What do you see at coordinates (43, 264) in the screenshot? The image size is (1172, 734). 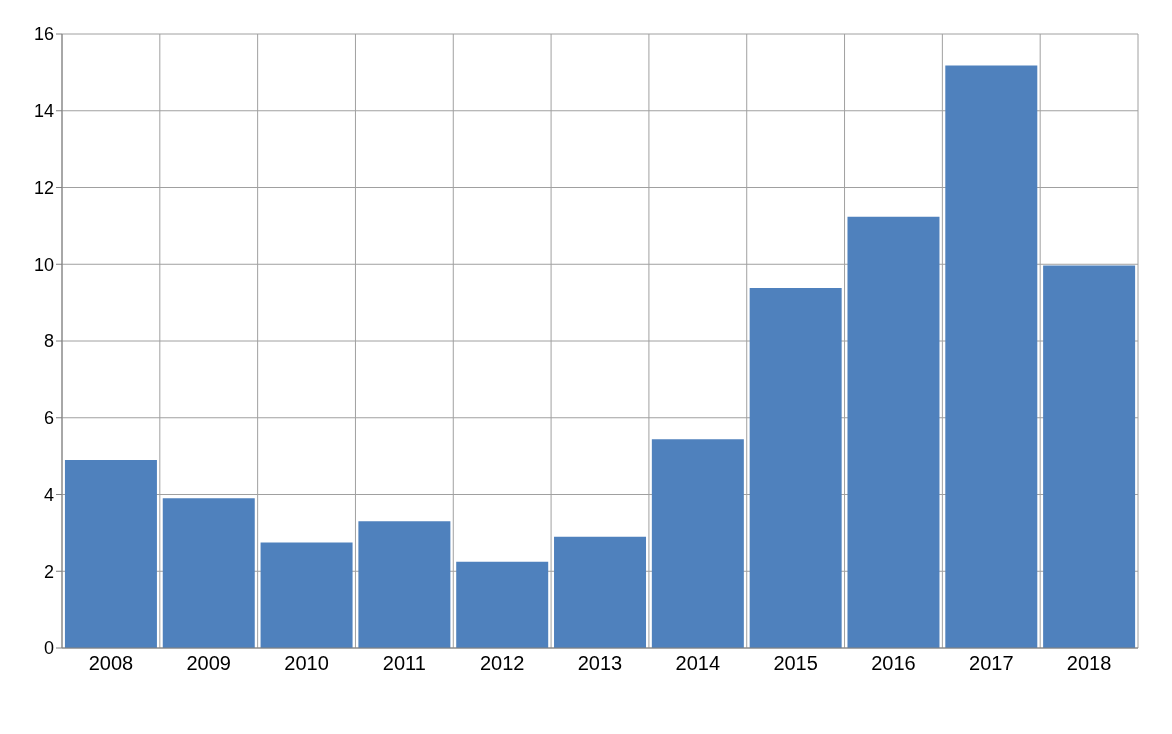 I see `y-tick-label: 10` at bounding box center [43, 264].